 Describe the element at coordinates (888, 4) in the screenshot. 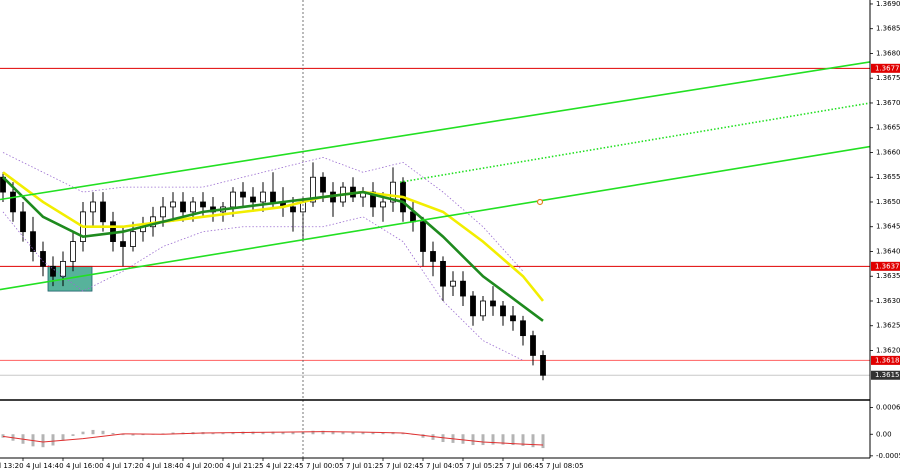

I see `y-tick-label: 1.3690` at that location.